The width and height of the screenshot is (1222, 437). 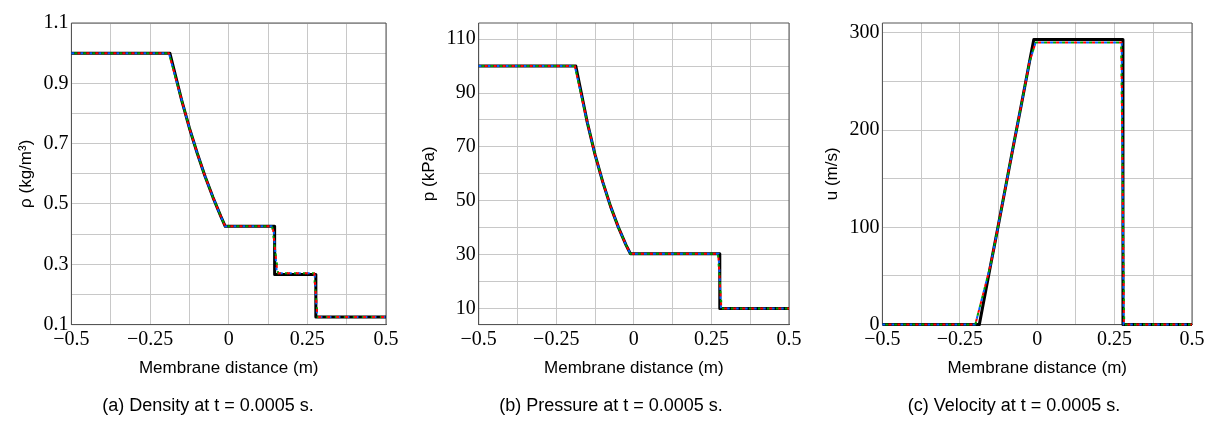 I want to click on x-tick-label: −0.5, so click(x=478, y=337).